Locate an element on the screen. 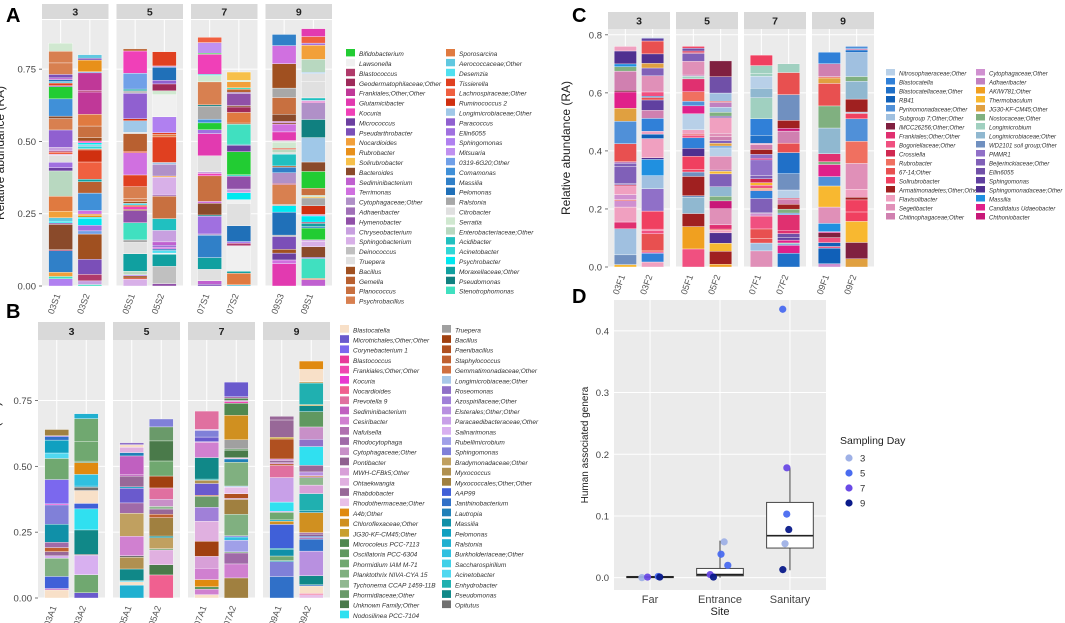  legend-item-label: Nostocaceae;Other is located at coordinates (1015, 119).